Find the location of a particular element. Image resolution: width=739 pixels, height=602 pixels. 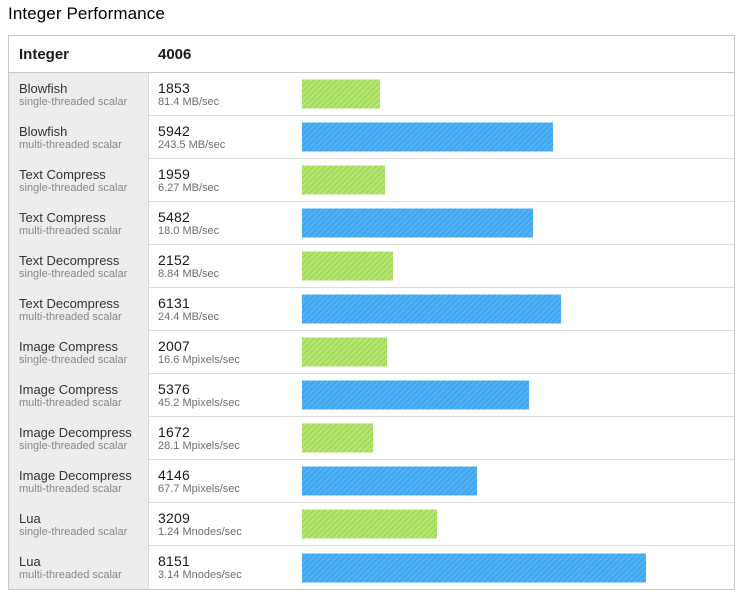

score-value: 1672 is located at coordinates (174, 431).